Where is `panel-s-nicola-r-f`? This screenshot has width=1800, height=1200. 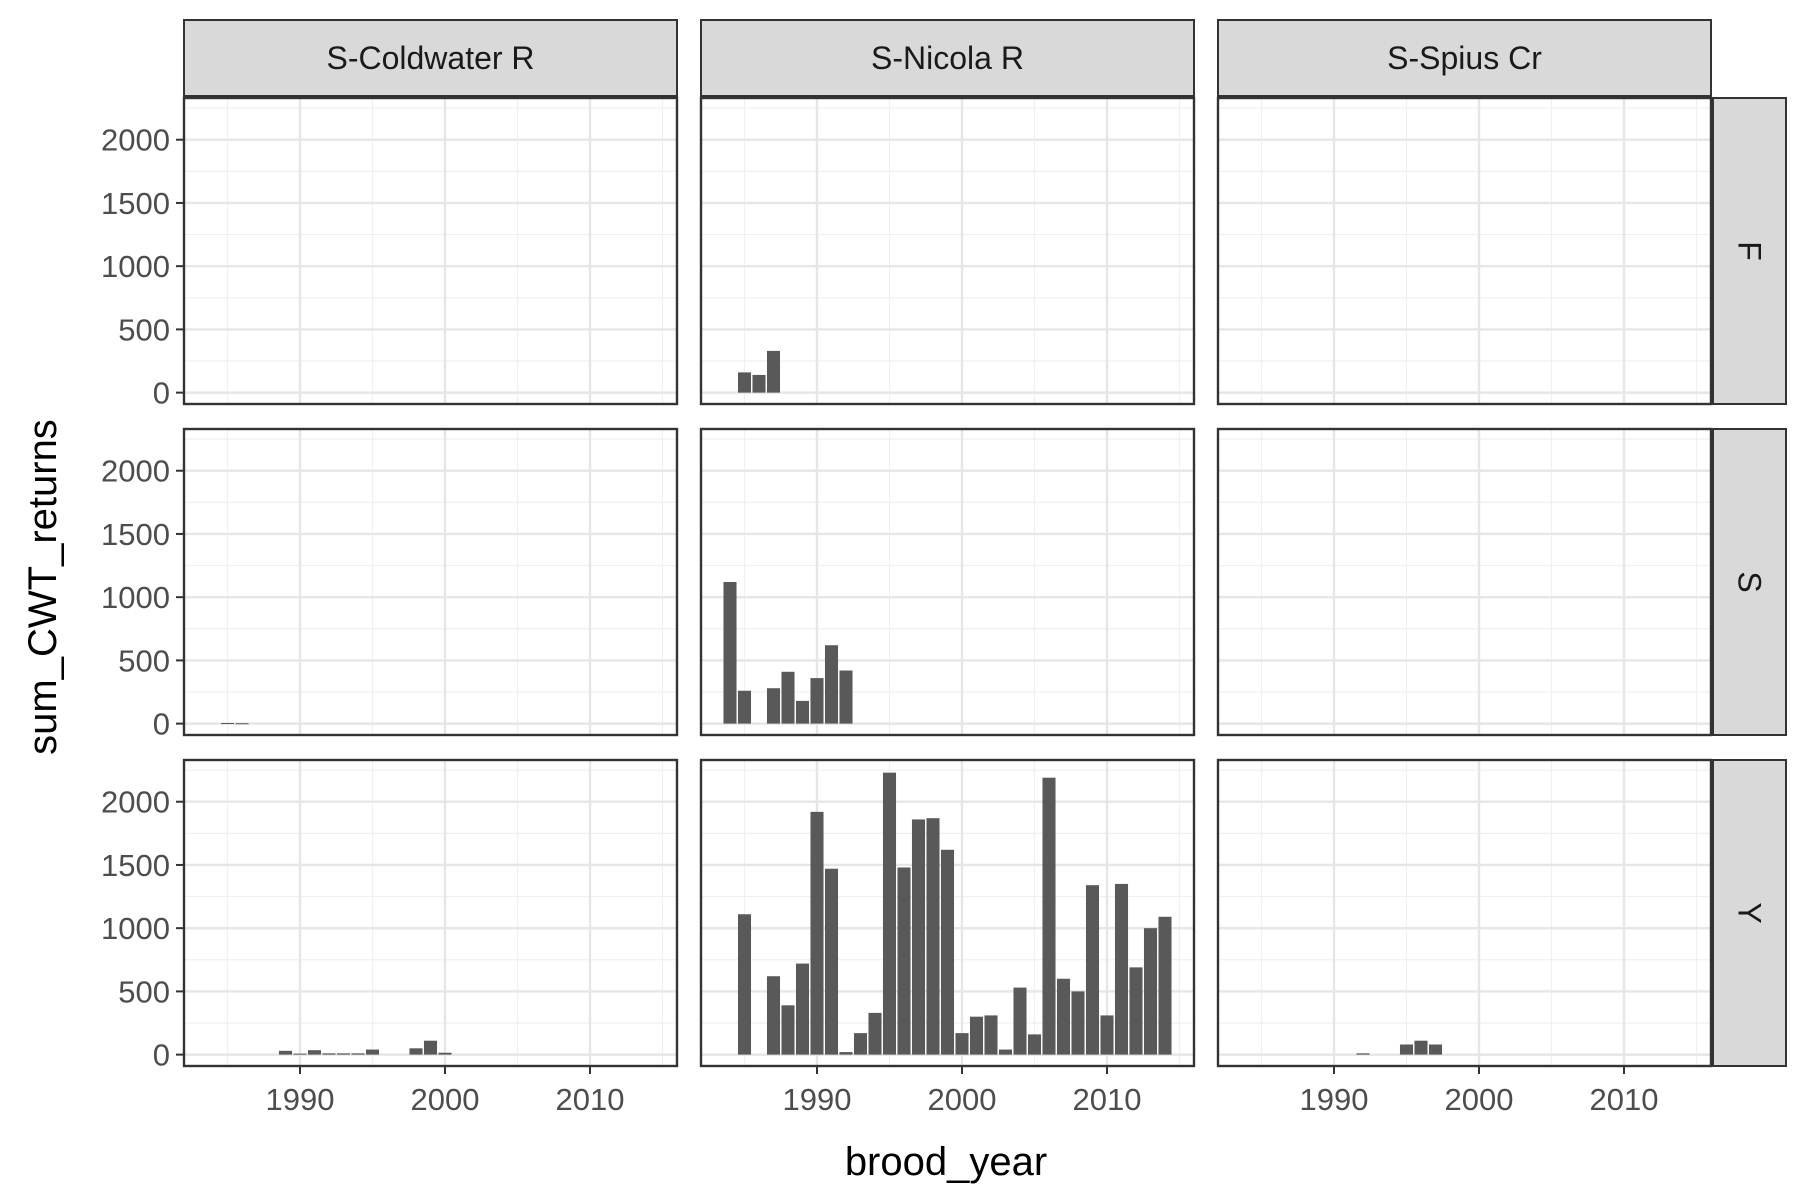
panel-s-nicola-r-f is located at coordinates (947, 251).